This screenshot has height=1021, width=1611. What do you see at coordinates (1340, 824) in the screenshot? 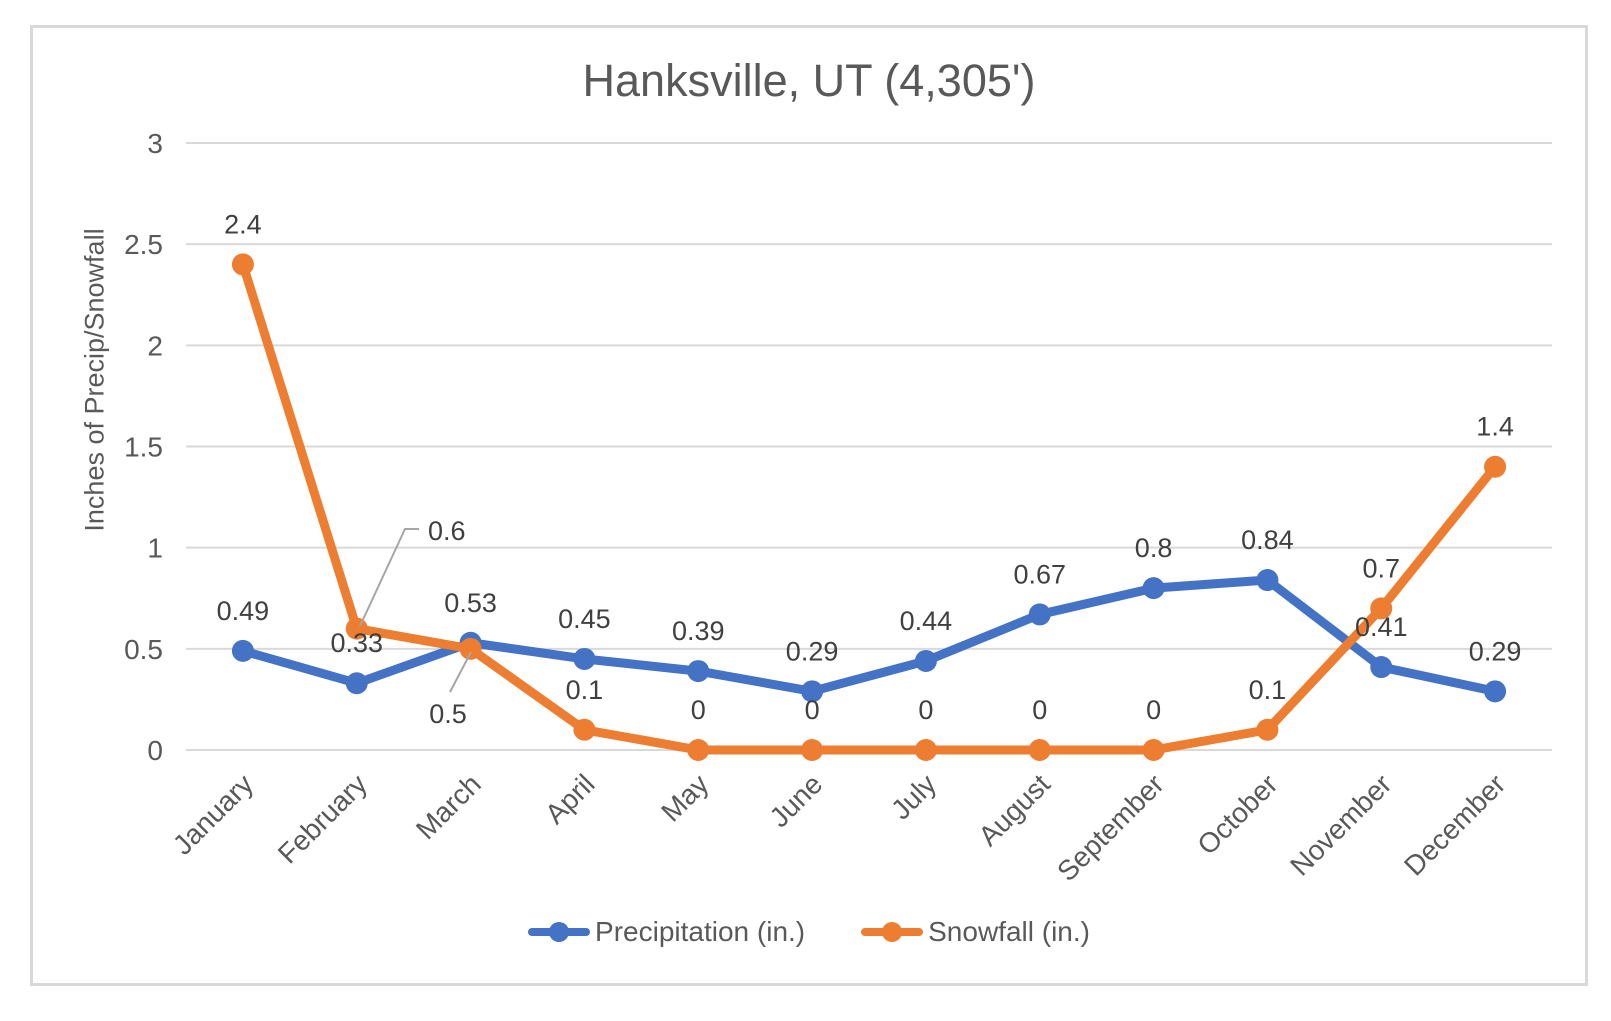
I see `x-tick-label: November` at bounding box center [1340, 824].